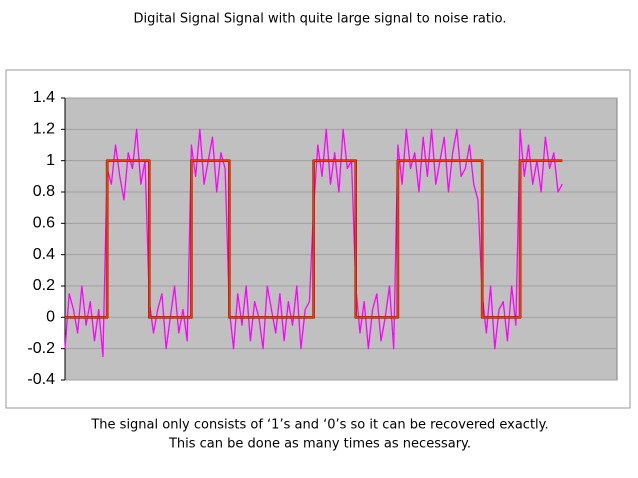 Image resolution: width=638 pixels, height=478 pixels. I want to click on y-tick-label: 1.4, so click(44, 97).